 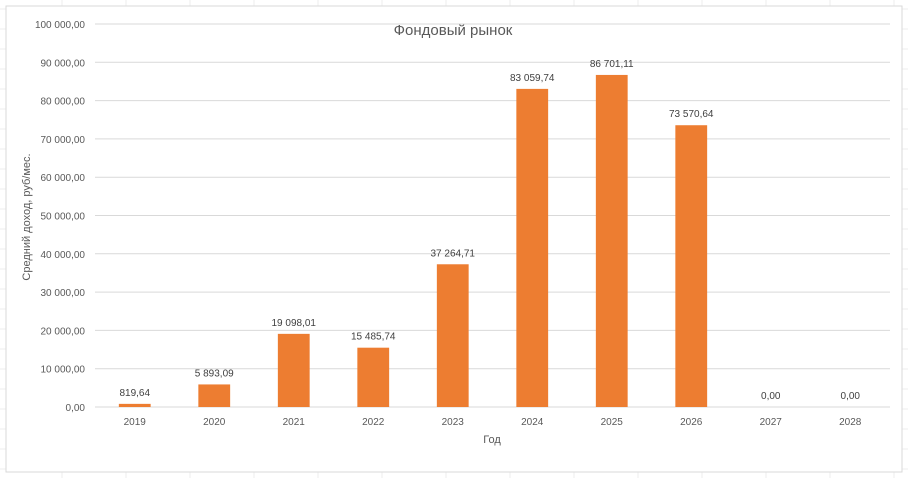 What do you see at coordinates (453, 422) in the screenshot?
I see `x-tick-label: 2023` at bounding box center [453, 422].